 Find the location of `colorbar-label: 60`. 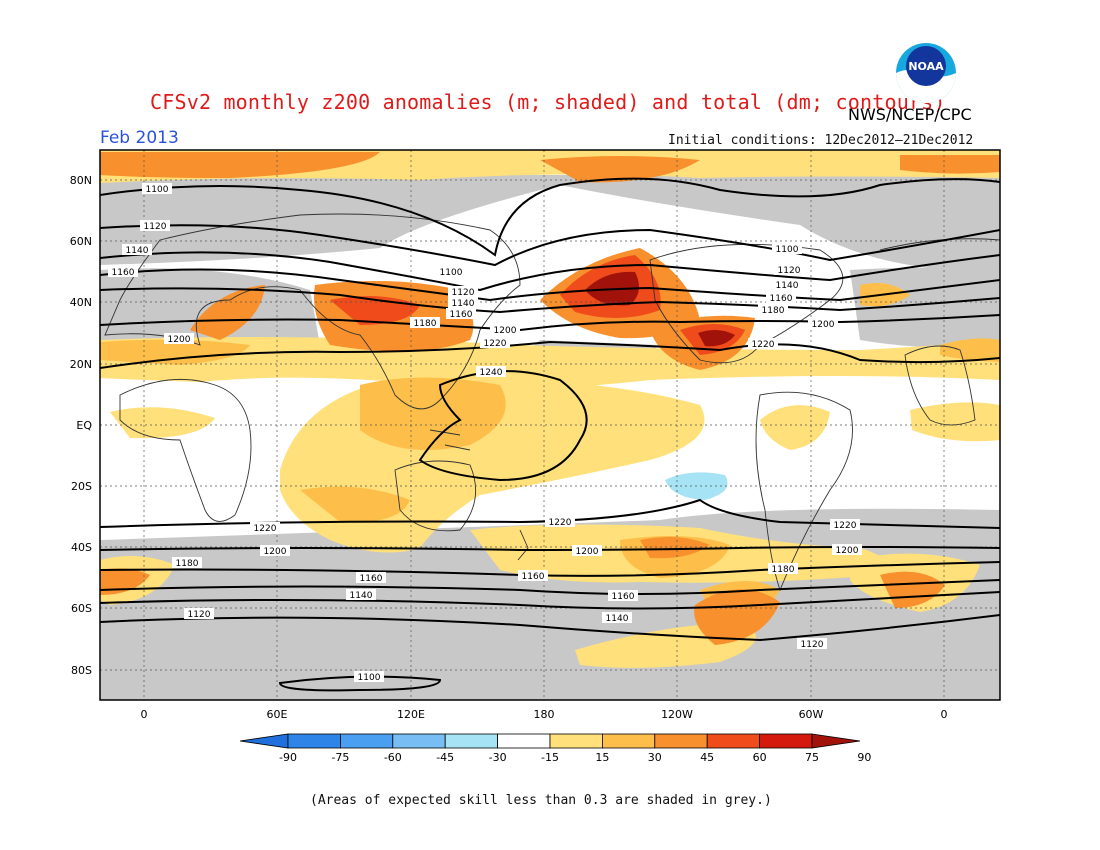

colorbar-label: 60 is located at coordinates (760, 757).